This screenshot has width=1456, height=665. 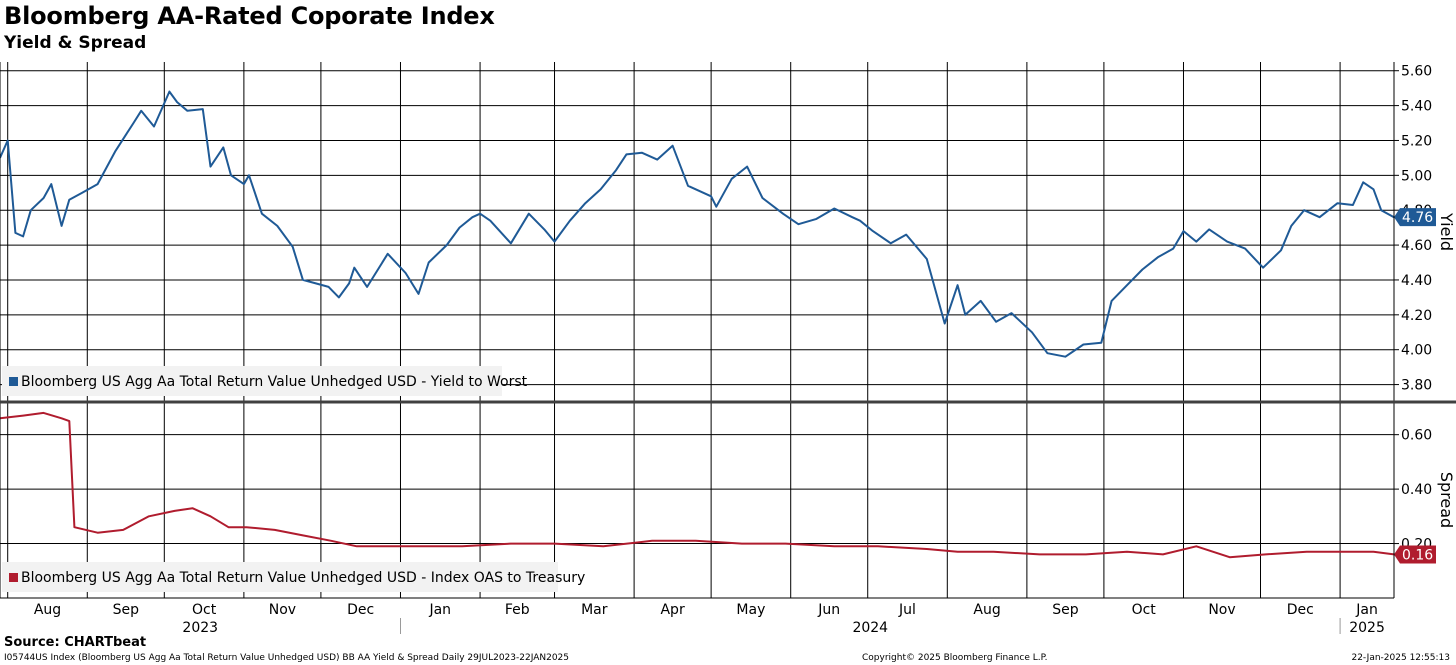 I want to click on month-label: Mar, so click(x=594, y=610).